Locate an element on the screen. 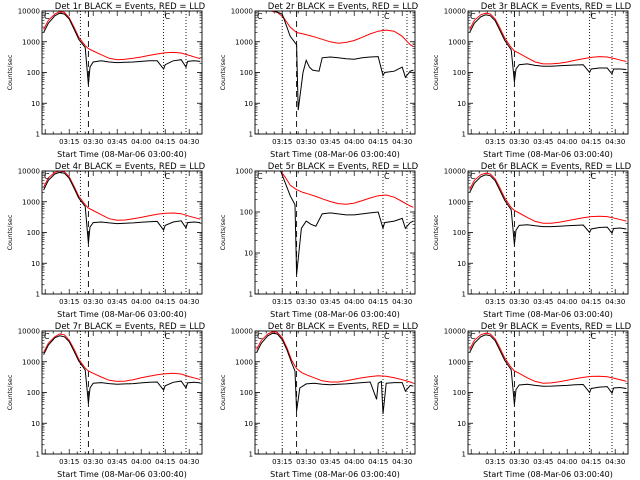  panel-title: Det 2r BLACK = Events, RED = LLD is located at coordinates (343, 7).